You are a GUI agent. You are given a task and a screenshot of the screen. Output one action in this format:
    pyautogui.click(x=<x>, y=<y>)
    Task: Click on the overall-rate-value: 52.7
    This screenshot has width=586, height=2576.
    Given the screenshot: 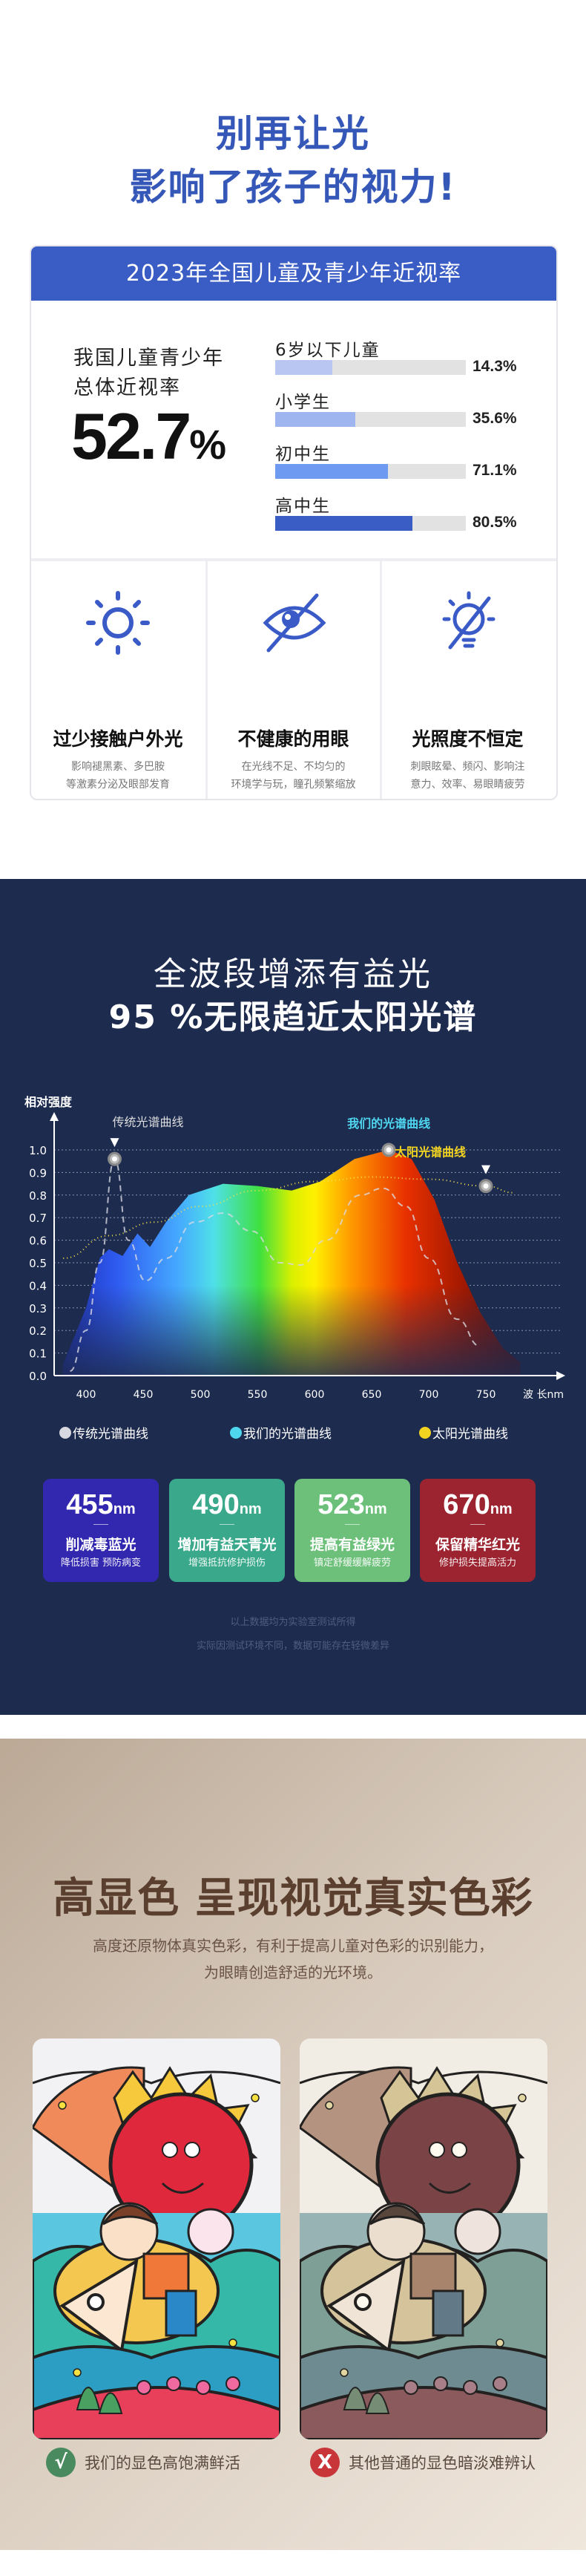 What is the action you would take?
    pyautogui.click(x=131, y=436)
    